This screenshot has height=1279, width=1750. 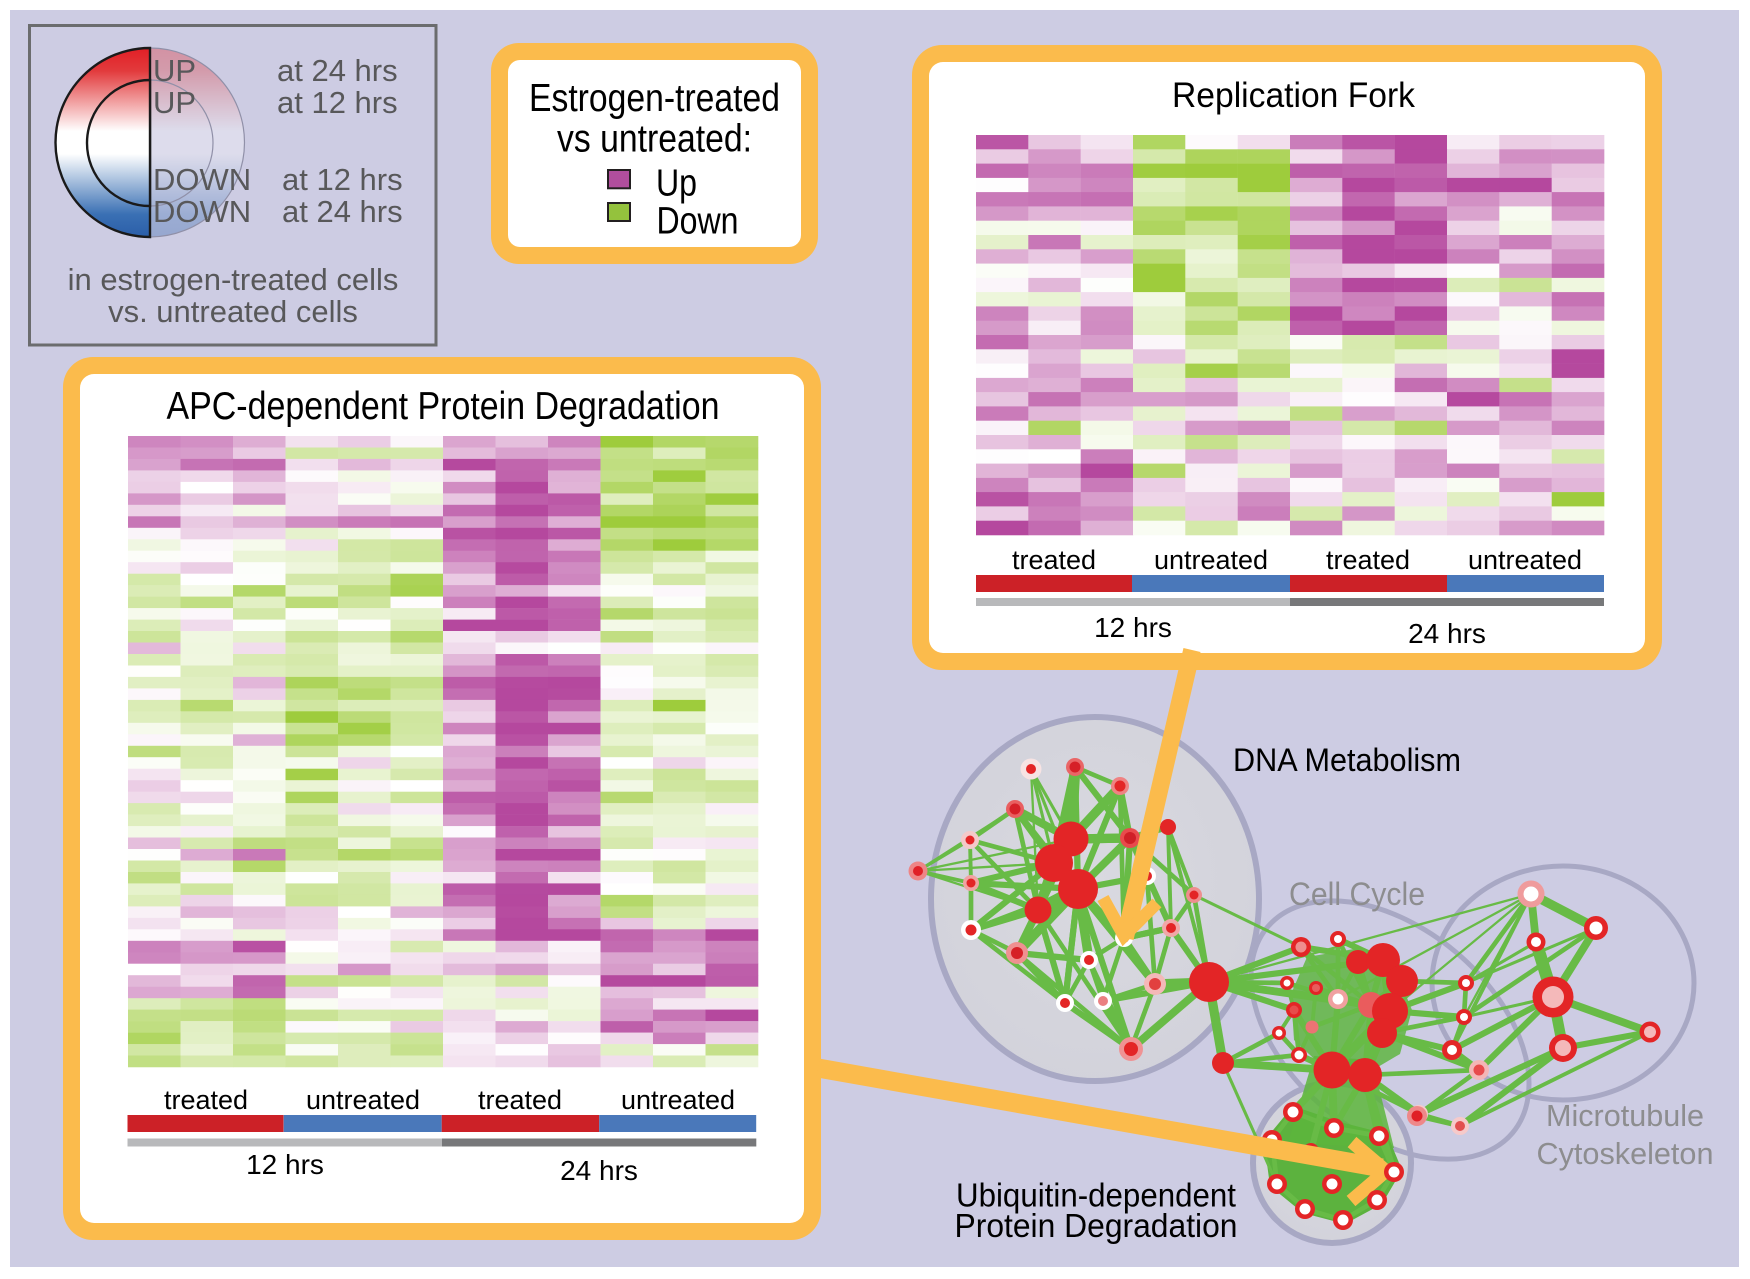 What do you see at coordinates (233, 279) in the screenshot?
I see `svg-text: in estrogen-treated cells` at bounding box center [233, 279].